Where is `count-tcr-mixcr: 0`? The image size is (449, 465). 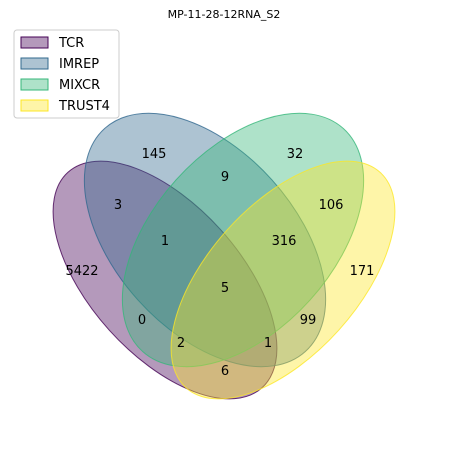
count-tcr-mixcr: 0 is located at coordinates (142, 320).